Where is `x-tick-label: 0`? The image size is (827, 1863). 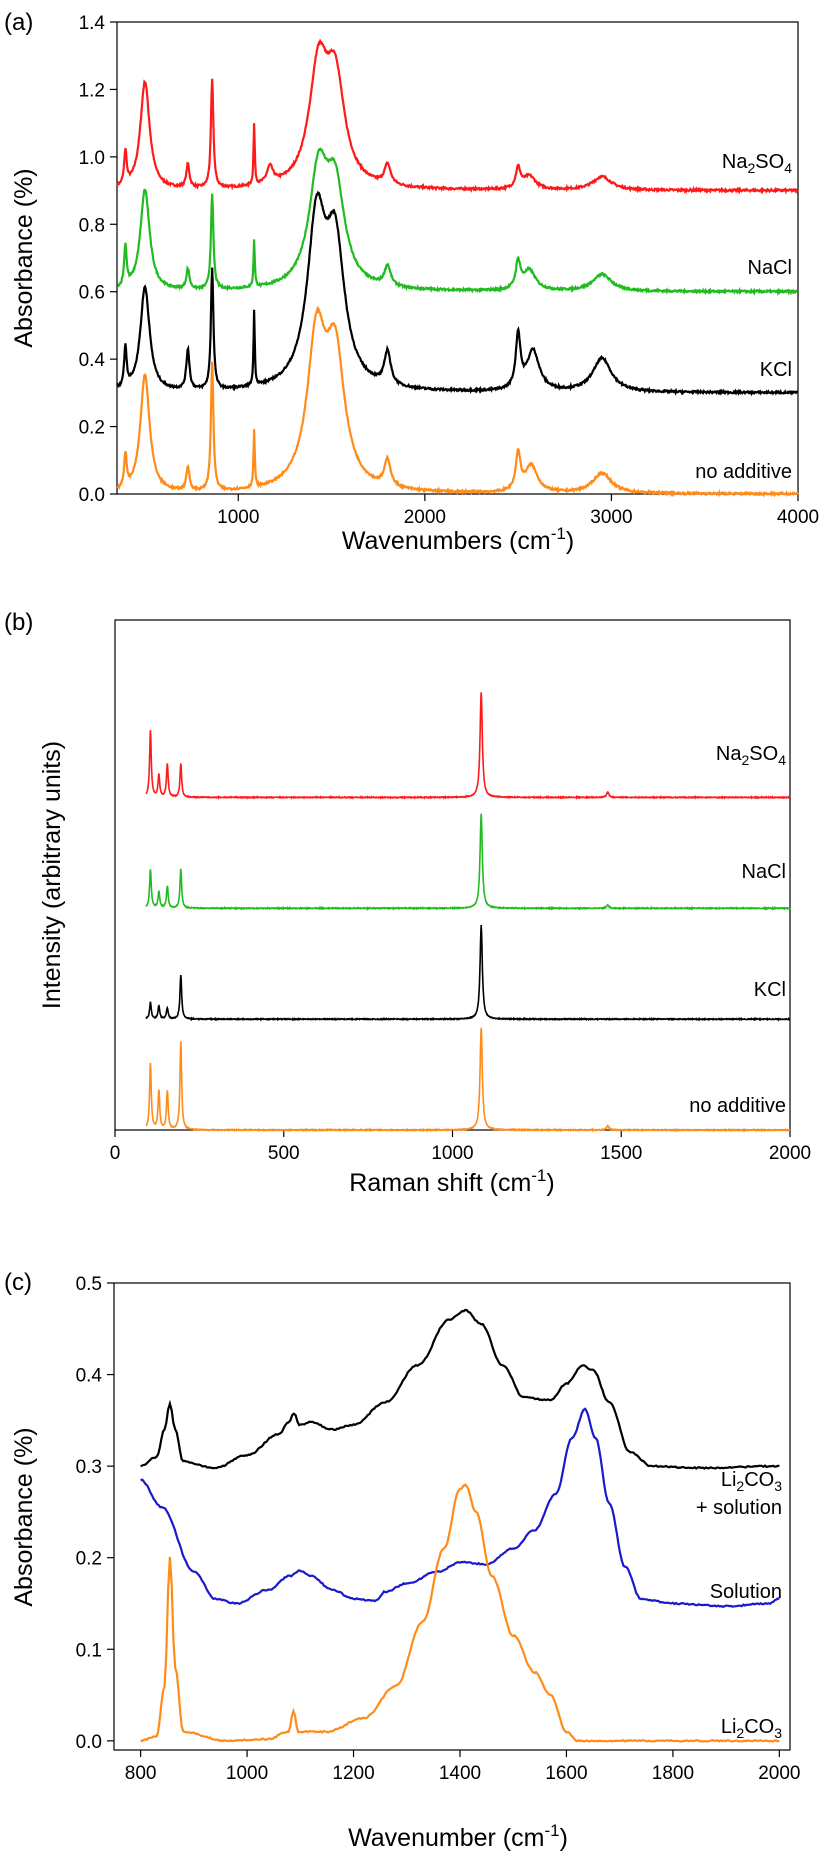 x-tick-label: 0 is located at coordinates (115, 1153).